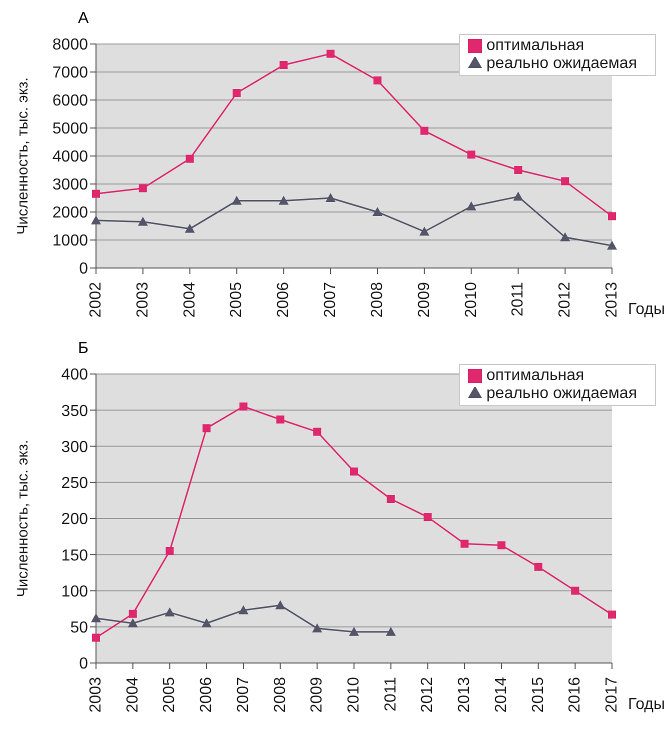  What do you see at coordinates (74, 483) in the screenshot?
I see `y-tick-label: 250` at bounding box center [74, 483].